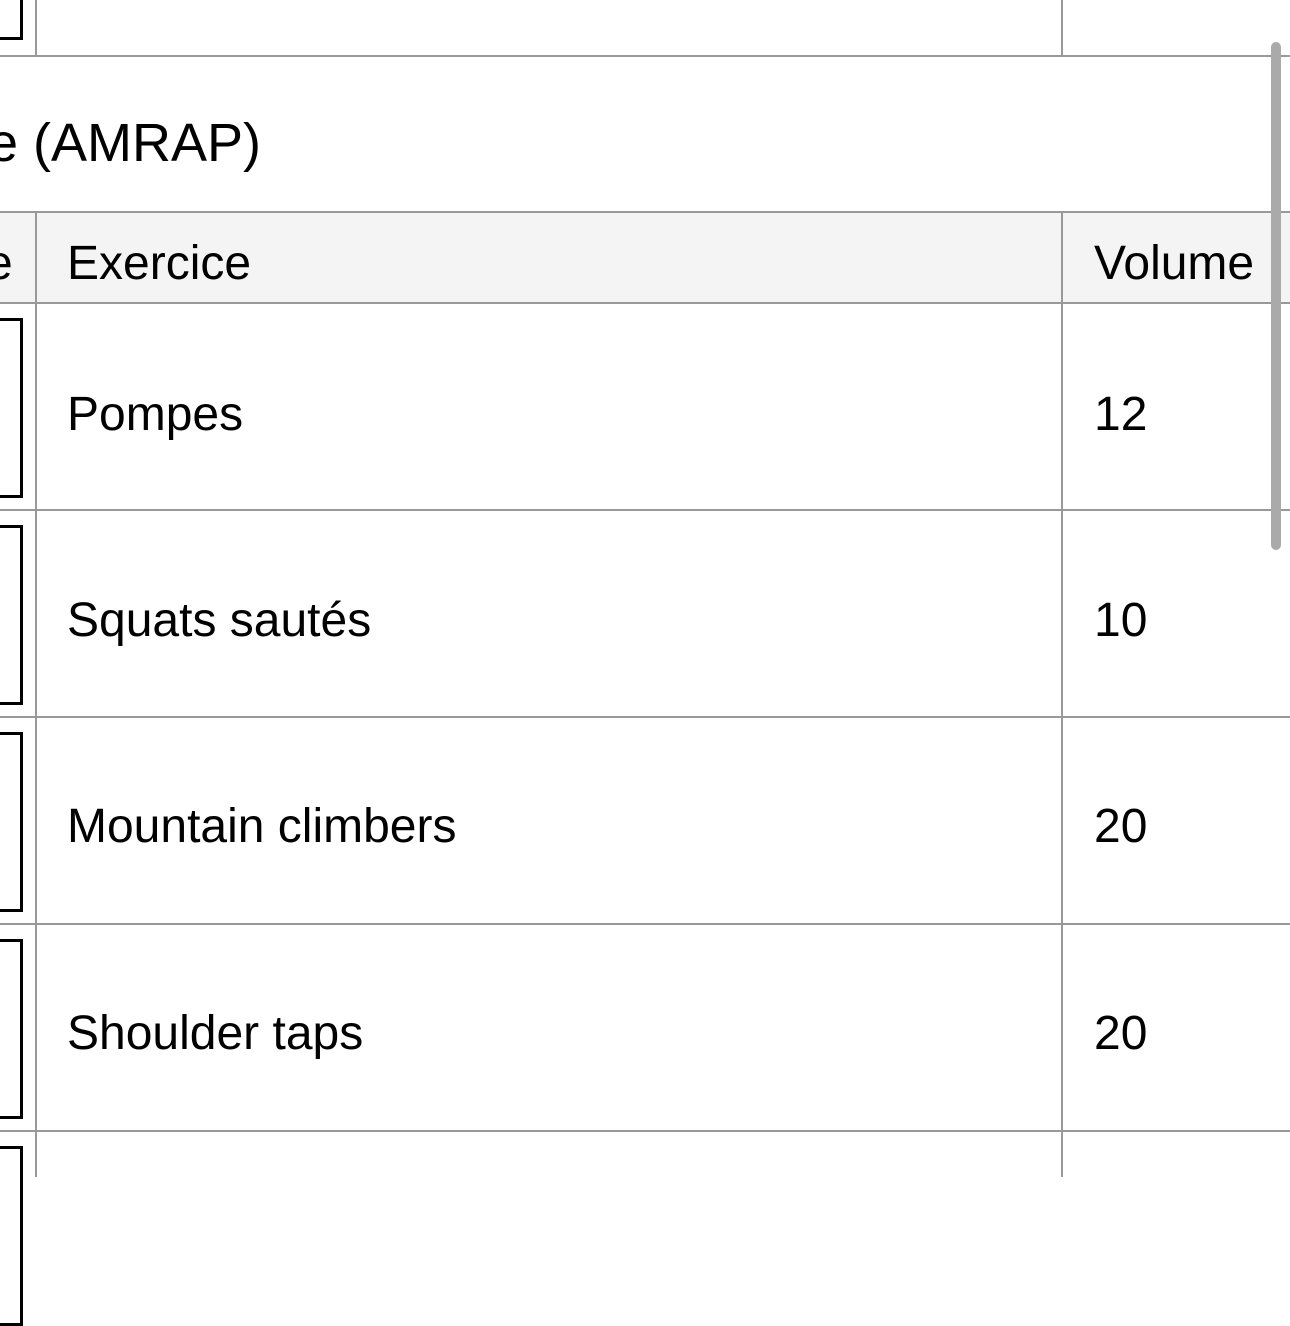 This screenshot has height=1326, width=1290. What do you see at coordinates (1121, 620) in the screenshot?
I see `exercise-volume: 10` at bounding box center [1121, 620].